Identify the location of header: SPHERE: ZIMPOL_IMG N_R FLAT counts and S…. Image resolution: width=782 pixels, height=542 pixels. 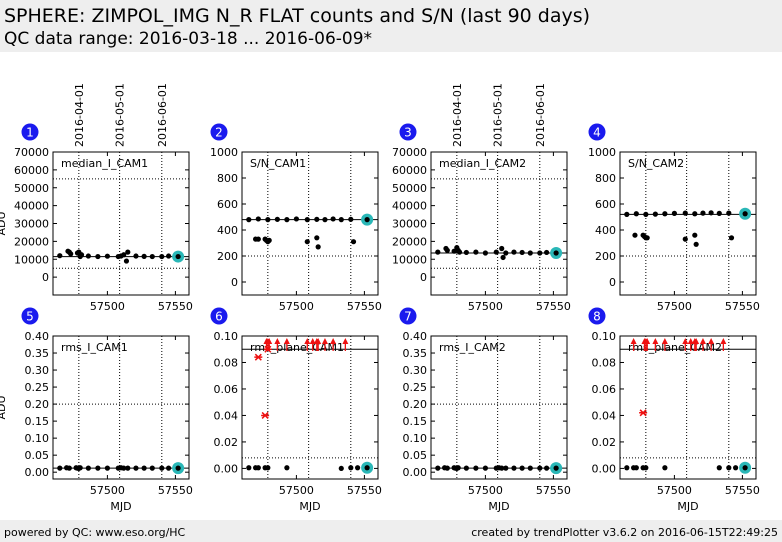
(391, 26).